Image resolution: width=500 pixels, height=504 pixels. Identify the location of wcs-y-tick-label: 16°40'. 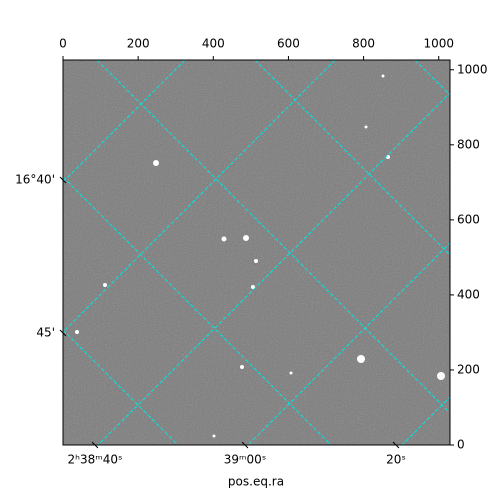
(35, 180).